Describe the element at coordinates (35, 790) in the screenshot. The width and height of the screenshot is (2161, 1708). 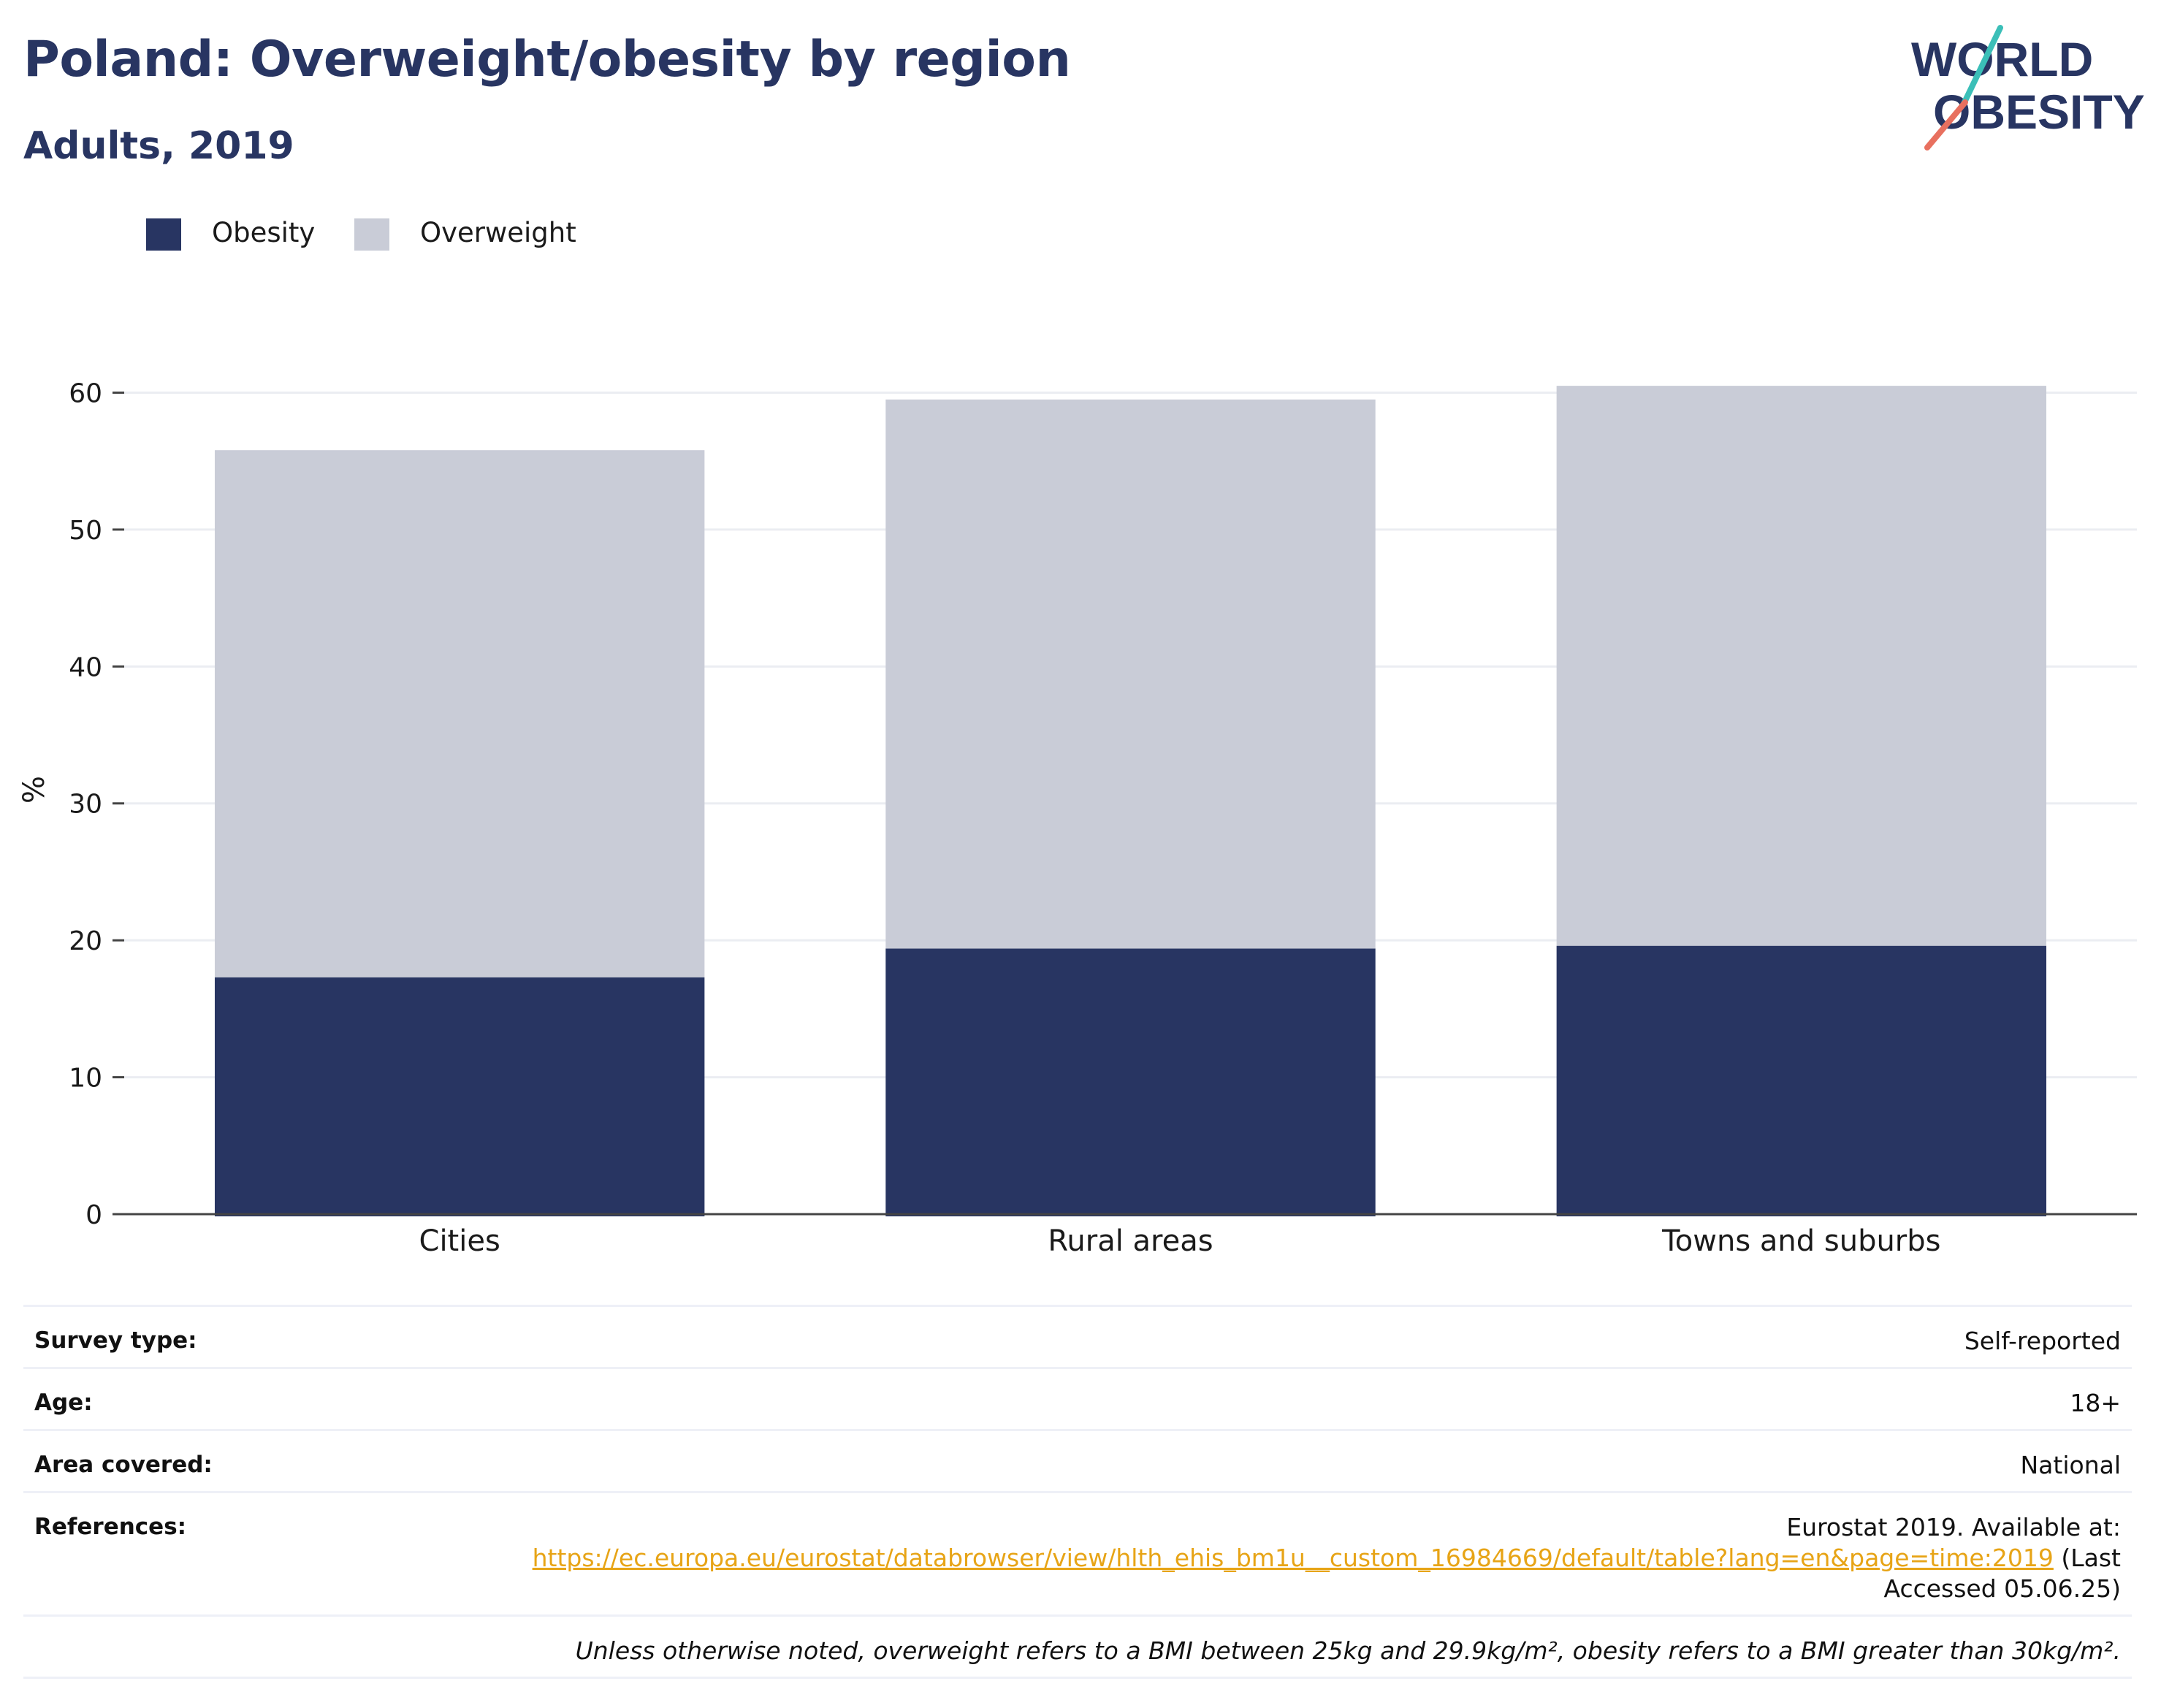
I see `y-axis-label: %` at that location.